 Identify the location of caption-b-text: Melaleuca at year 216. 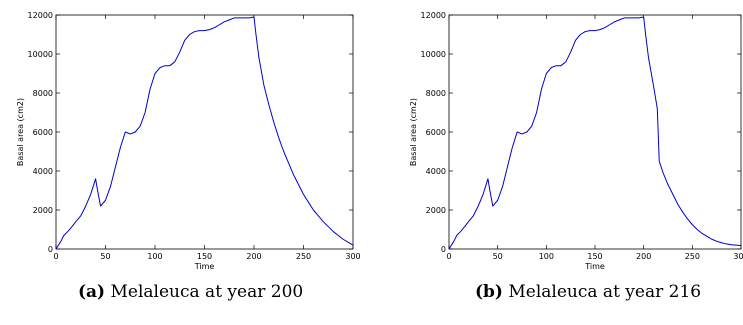
(605, 292).